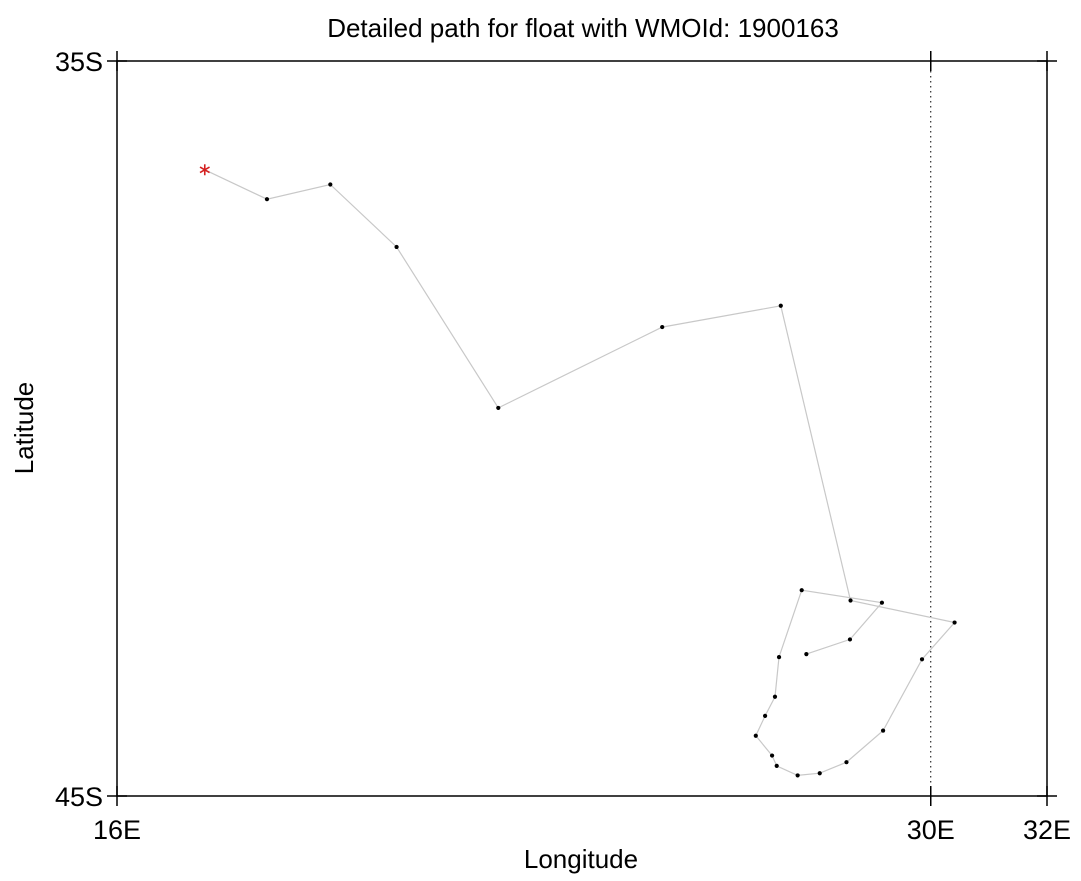  I want to click on y-tick-label: 45S, so click(79, 797).